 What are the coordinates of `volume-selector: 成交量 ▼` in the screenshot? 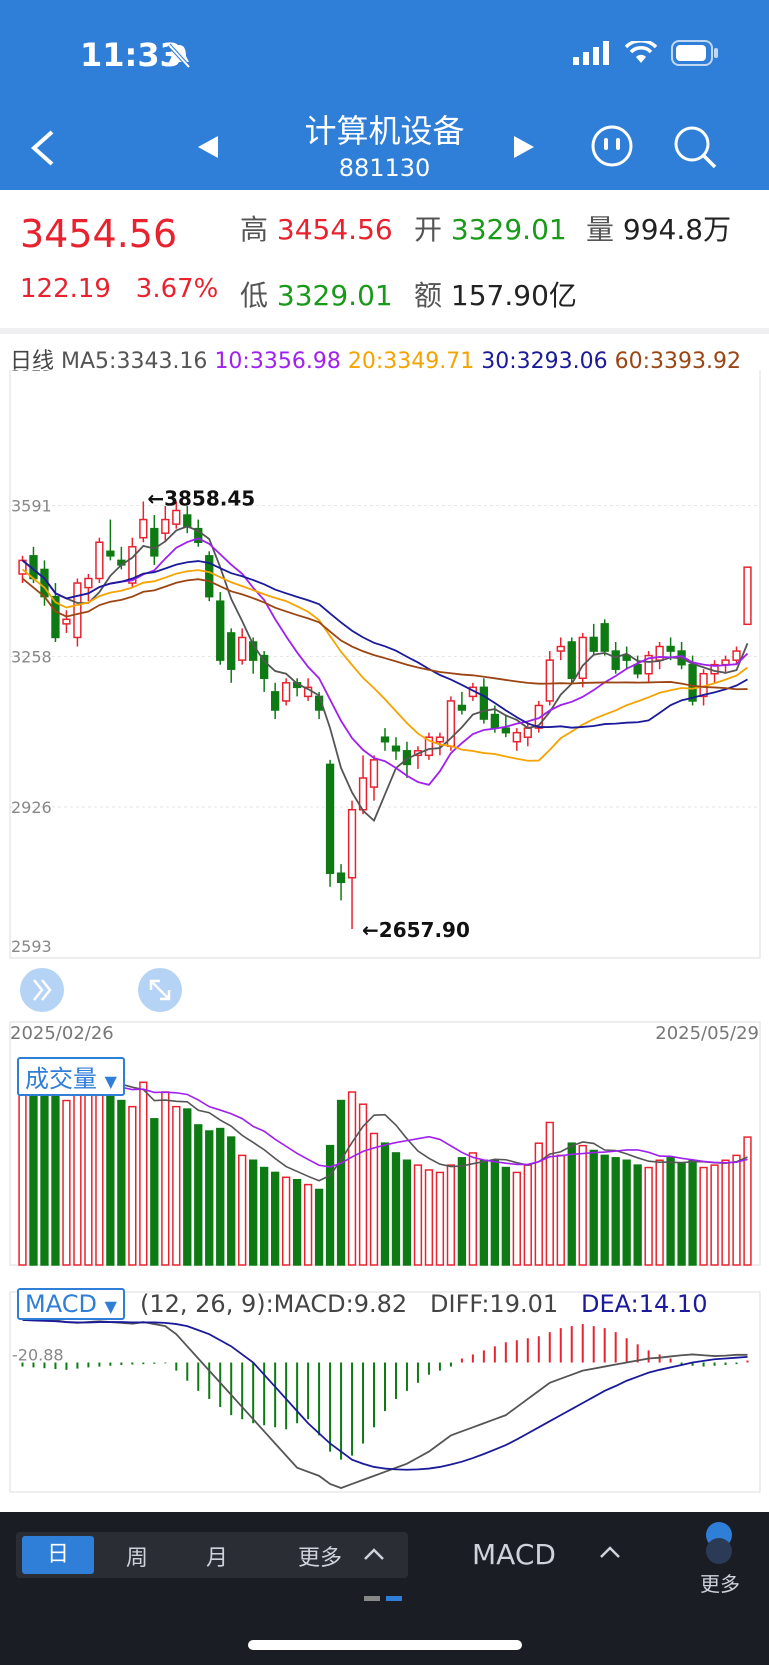 It's located at (71, 1076).